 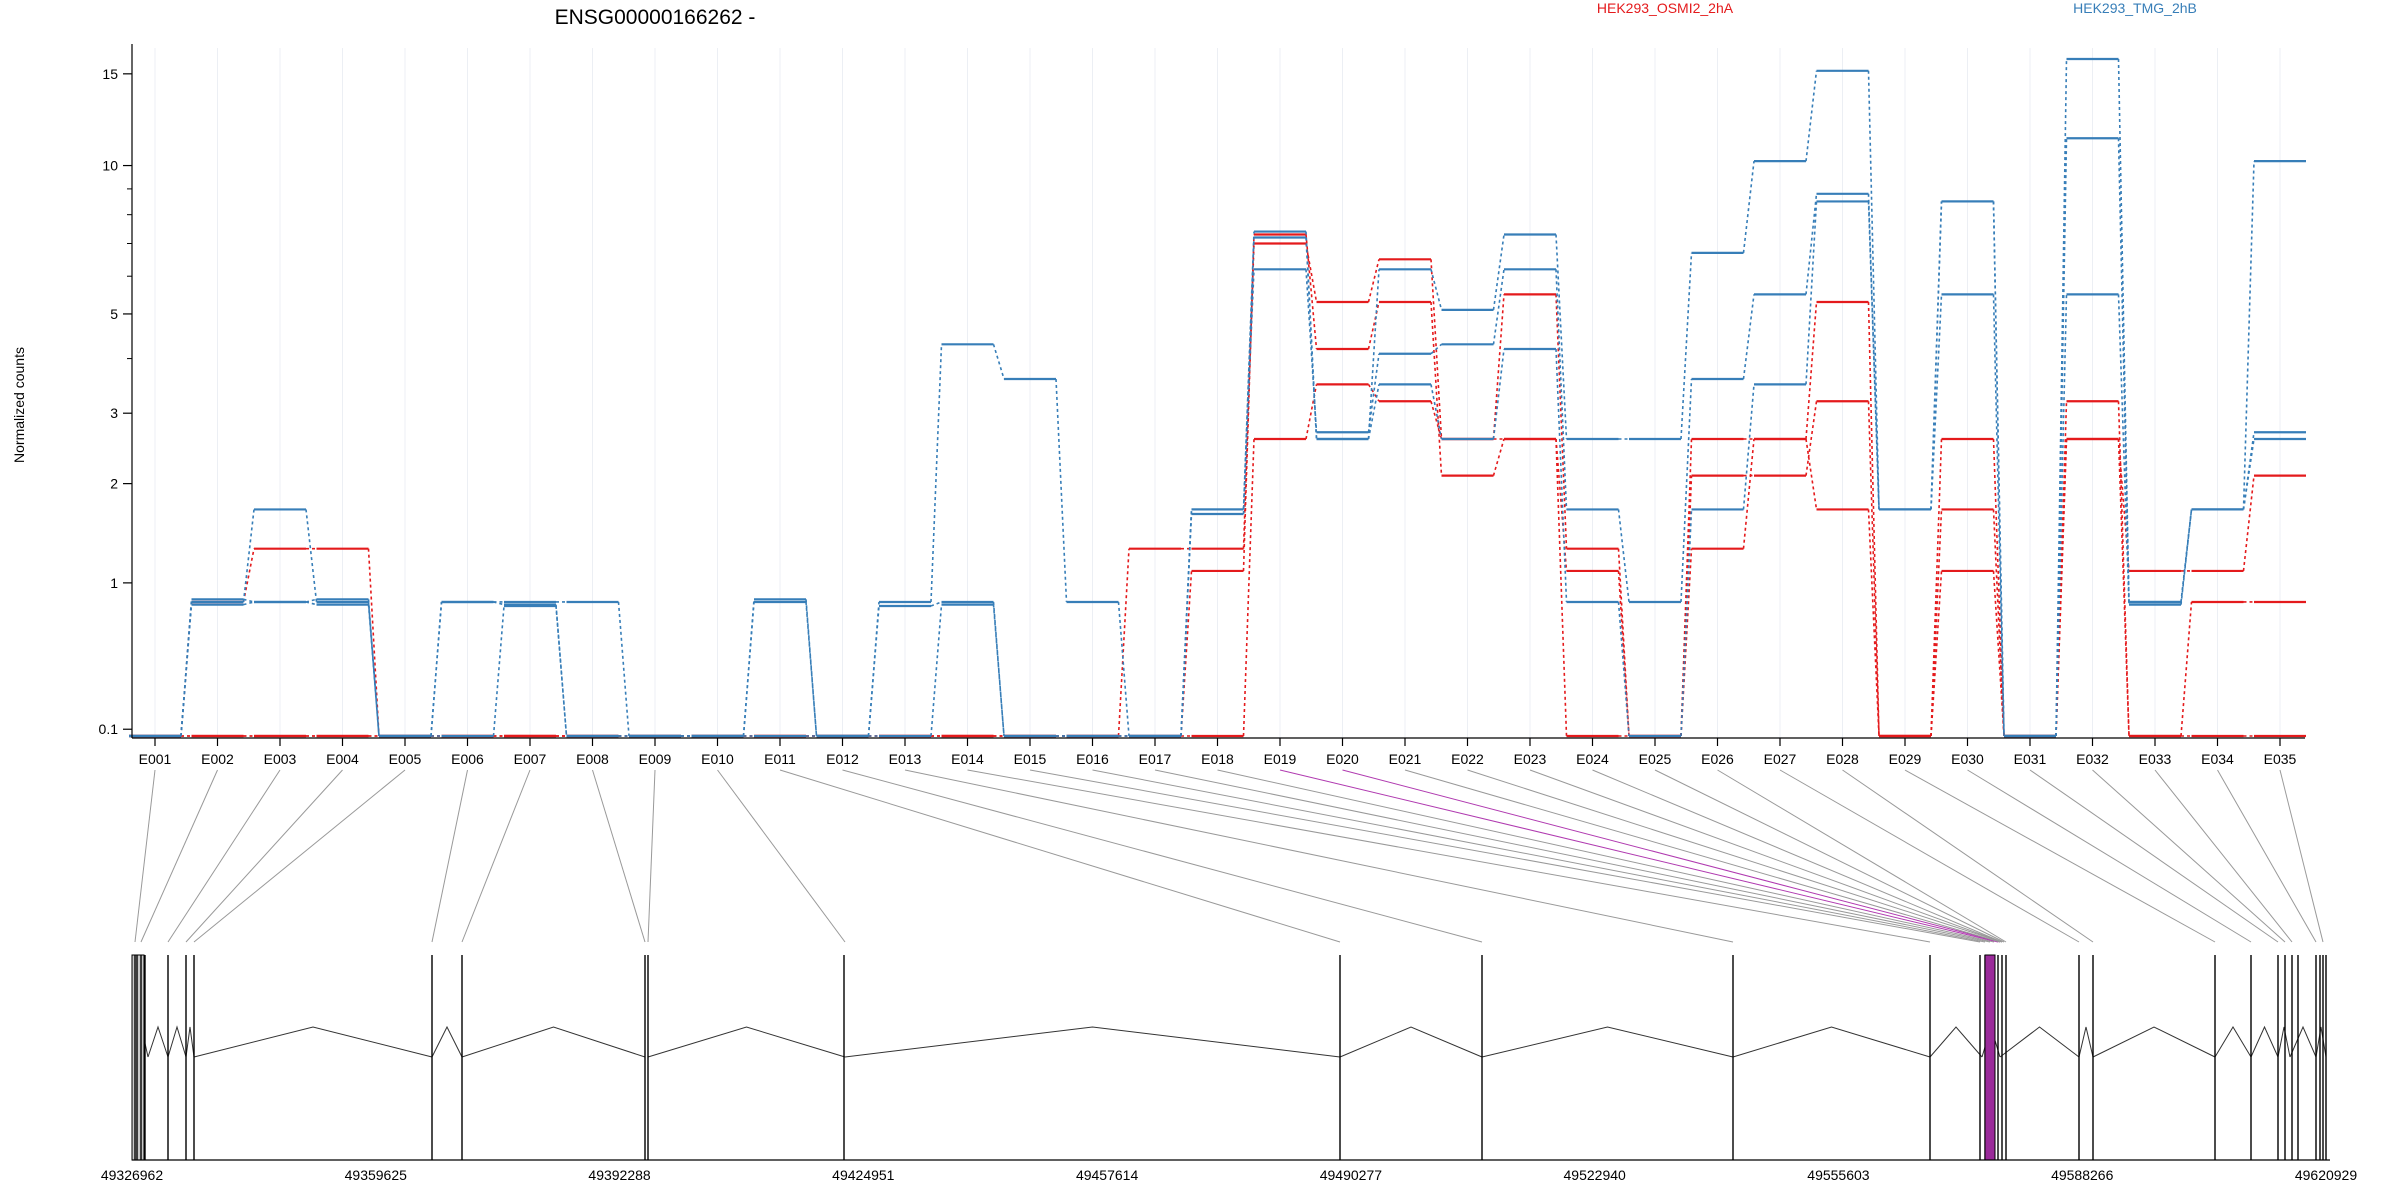 What do you see at coordinates (2030, 759) in the screenshot?
I see `x-tick-label: E031` at bounding box center [2030, 759].